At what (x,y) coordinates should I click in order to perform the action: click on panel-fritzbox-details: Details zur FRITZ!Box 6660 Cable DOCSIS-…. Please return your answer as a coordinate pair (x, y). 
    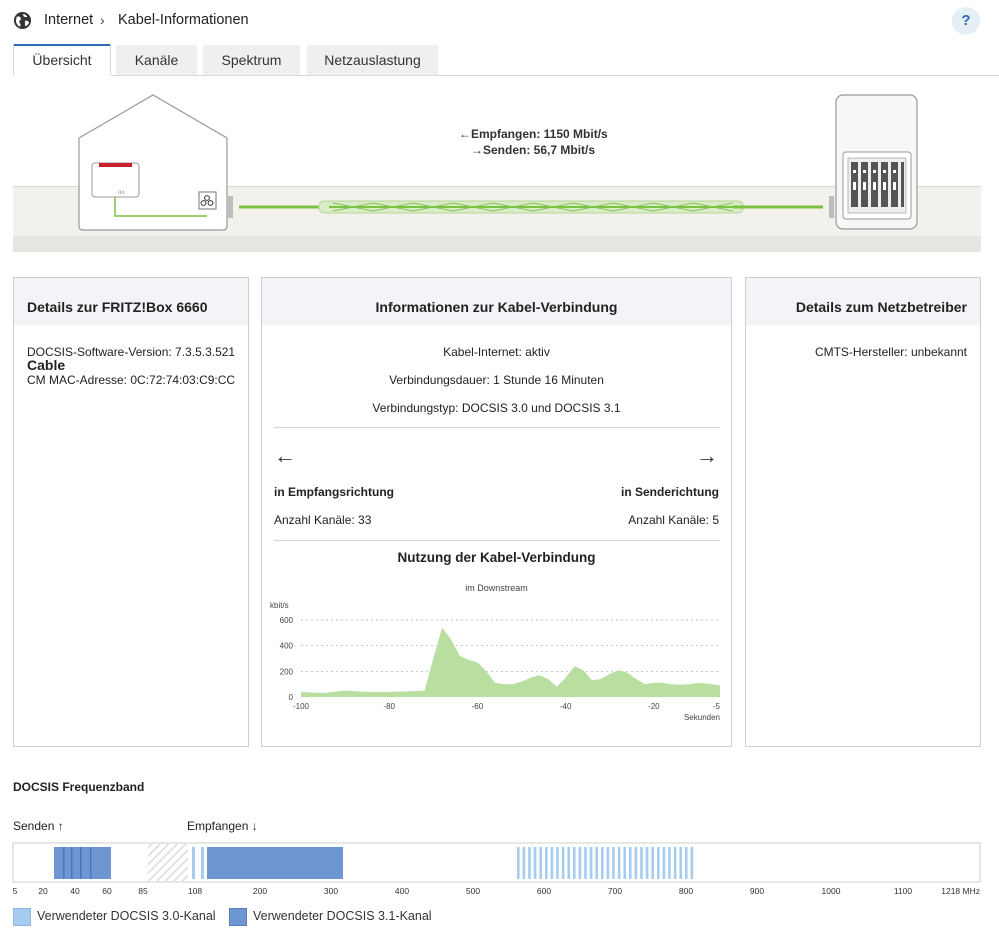
    Looking at the image, I should click on (131, 512).